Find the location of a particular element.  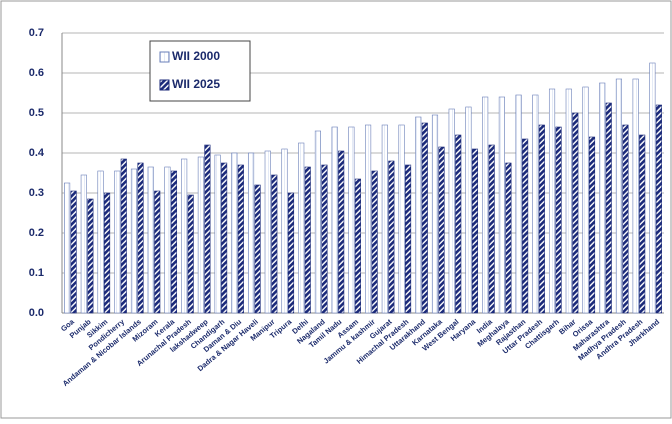

y-tick-label: 0.6 is located at coordinates (36, 73).